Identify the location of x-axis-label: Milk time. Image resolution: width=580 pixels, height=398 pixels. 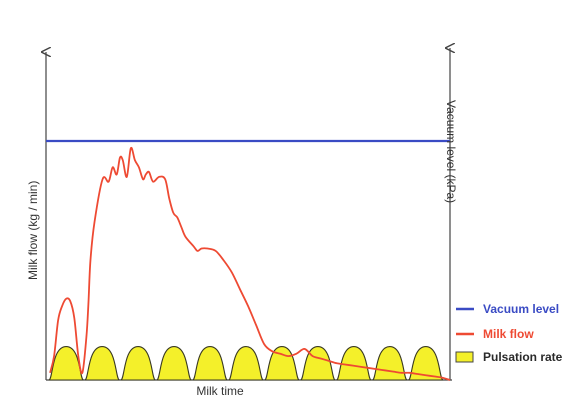
(220, 391).